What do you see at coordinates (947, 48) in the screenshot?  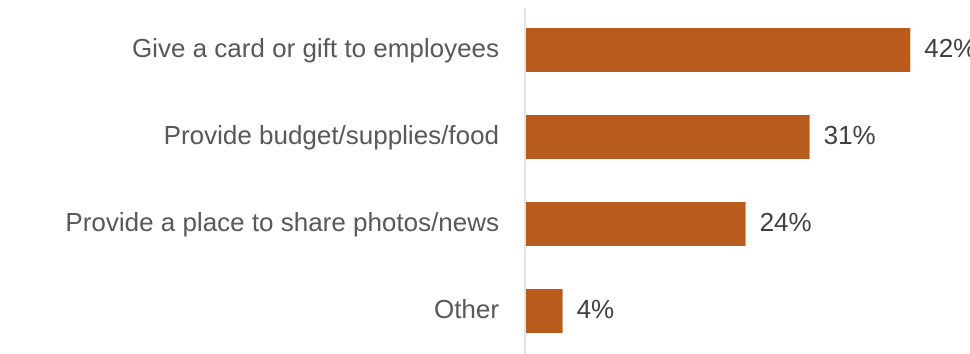 I see `value-label-0: 42%` at bounding box center [947, 48].